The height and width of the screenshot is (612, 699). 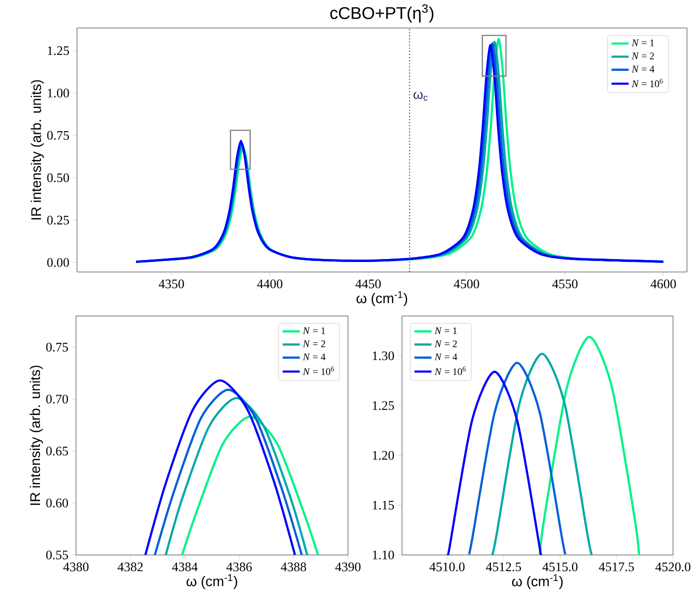 What do you see at coordinates (57, 555) in the screenshot?
I see `y-tick-label: 0.55` at bounding box center [57, 555].